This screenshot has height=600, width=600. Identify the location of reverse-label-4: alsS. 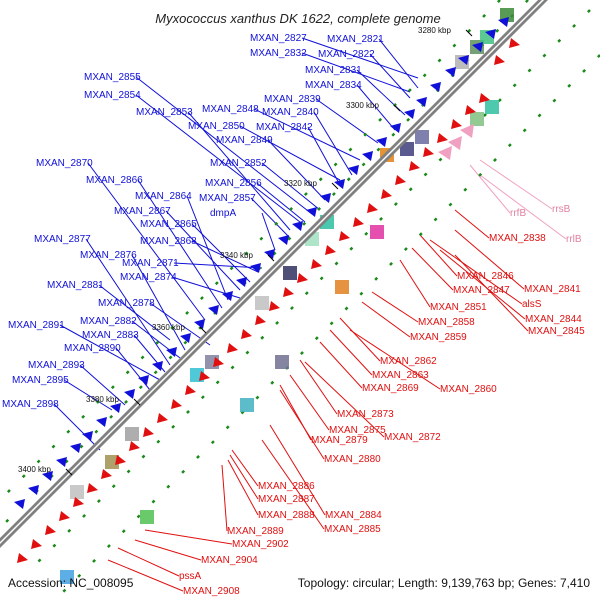
(532, 304).